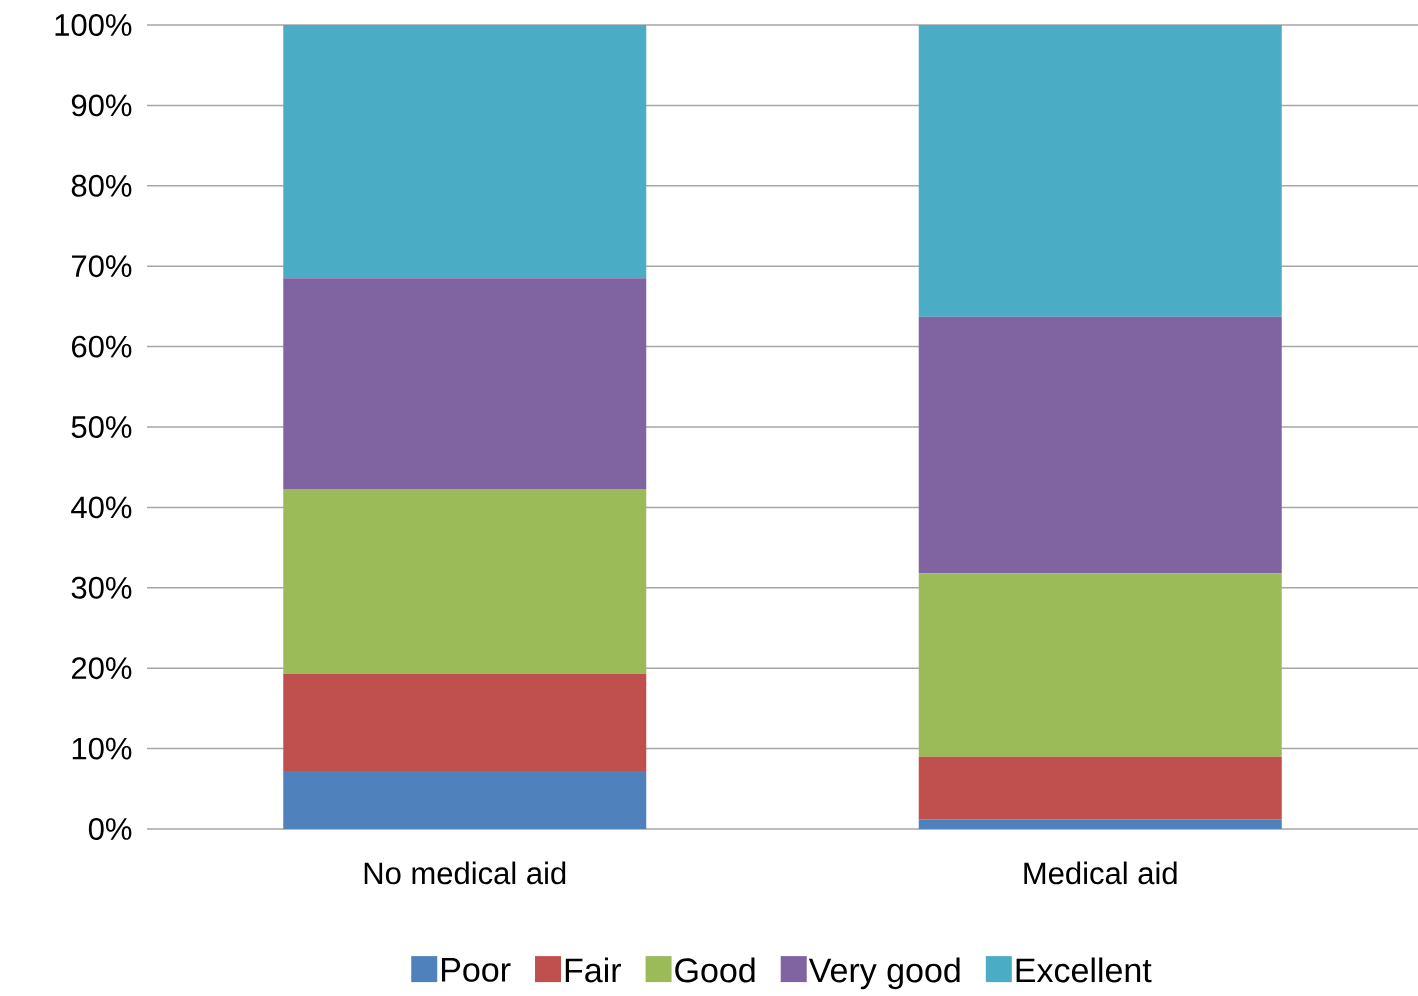 The height and width of the screenshot is (996, 1418). I want to click on y-tick-label: 80%, so click(101, 185).